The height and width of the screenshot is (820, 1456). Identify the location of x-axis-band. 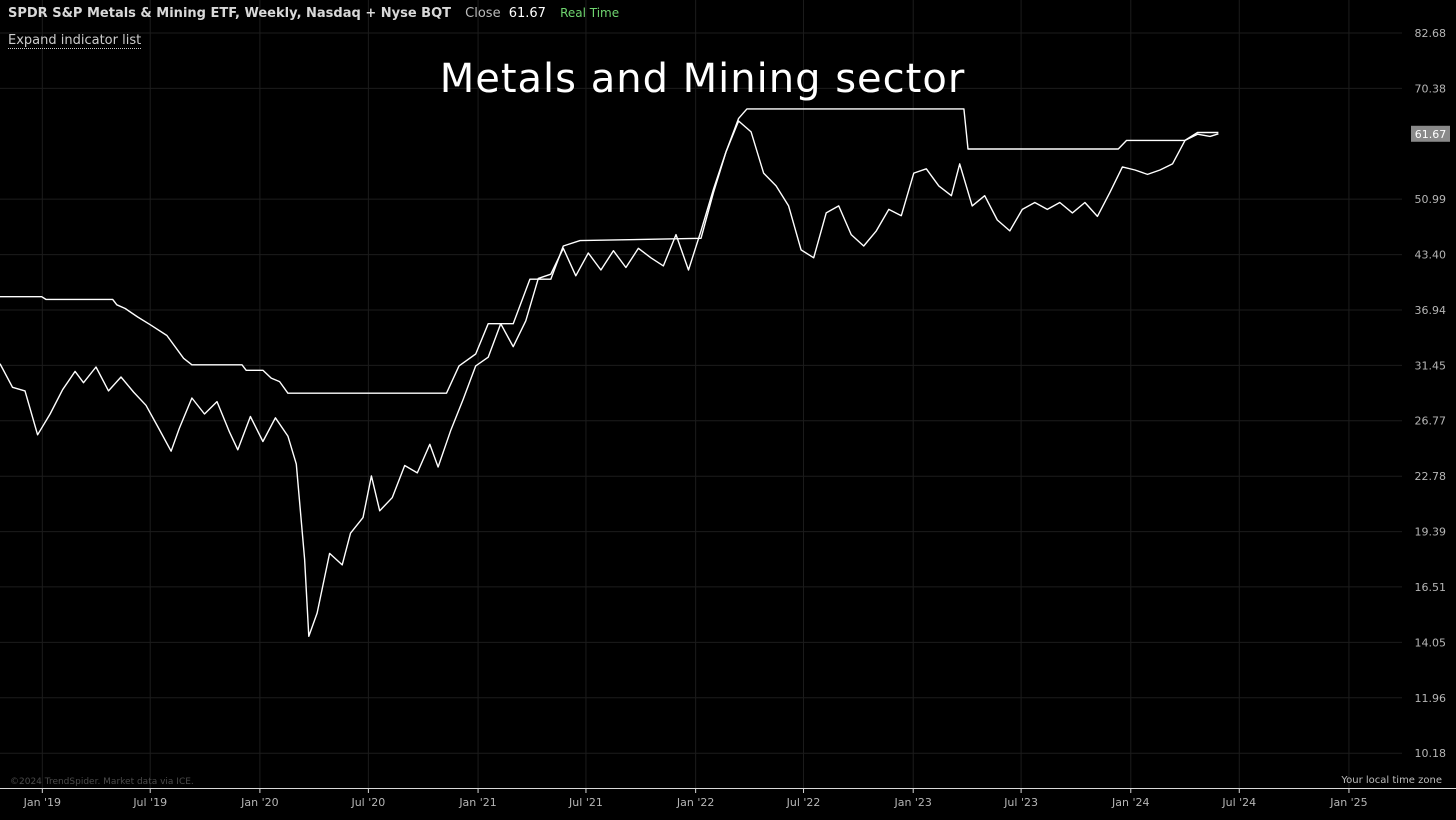
(728, 804).